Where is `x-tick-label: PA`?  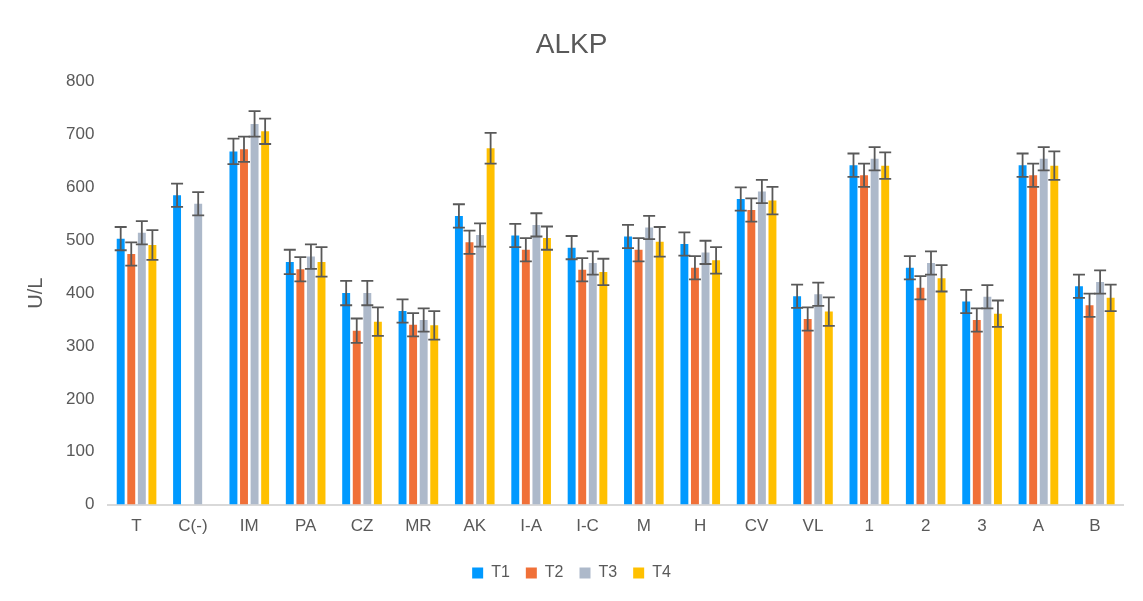 x-tick-label: PA is located at coordinates (306, 526).